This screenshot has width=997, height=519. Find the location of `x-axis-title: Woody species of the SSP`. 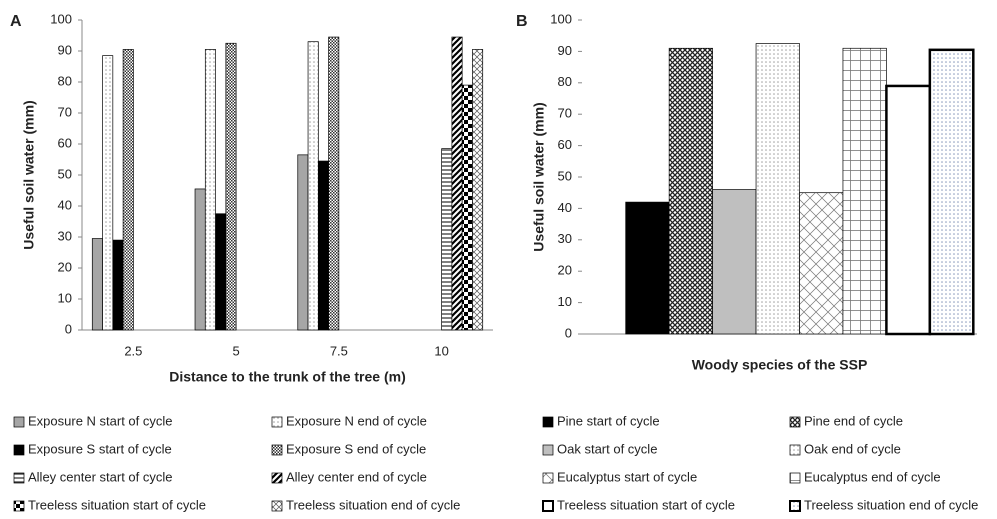

x-axis-title: Woody species of the SSP is located at coordinates (780, 365).